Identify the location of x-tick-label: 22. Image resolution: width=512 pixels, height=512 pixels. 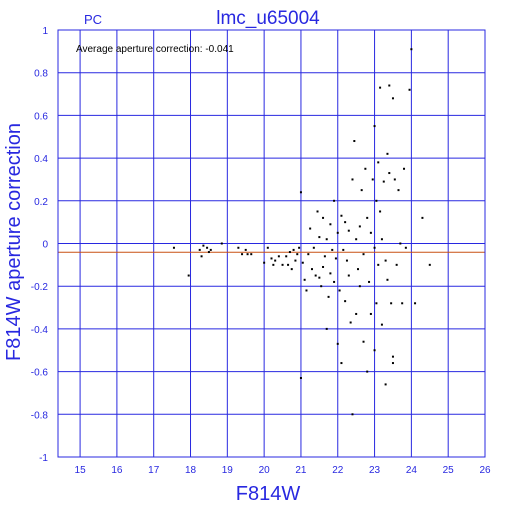
(338, 470).